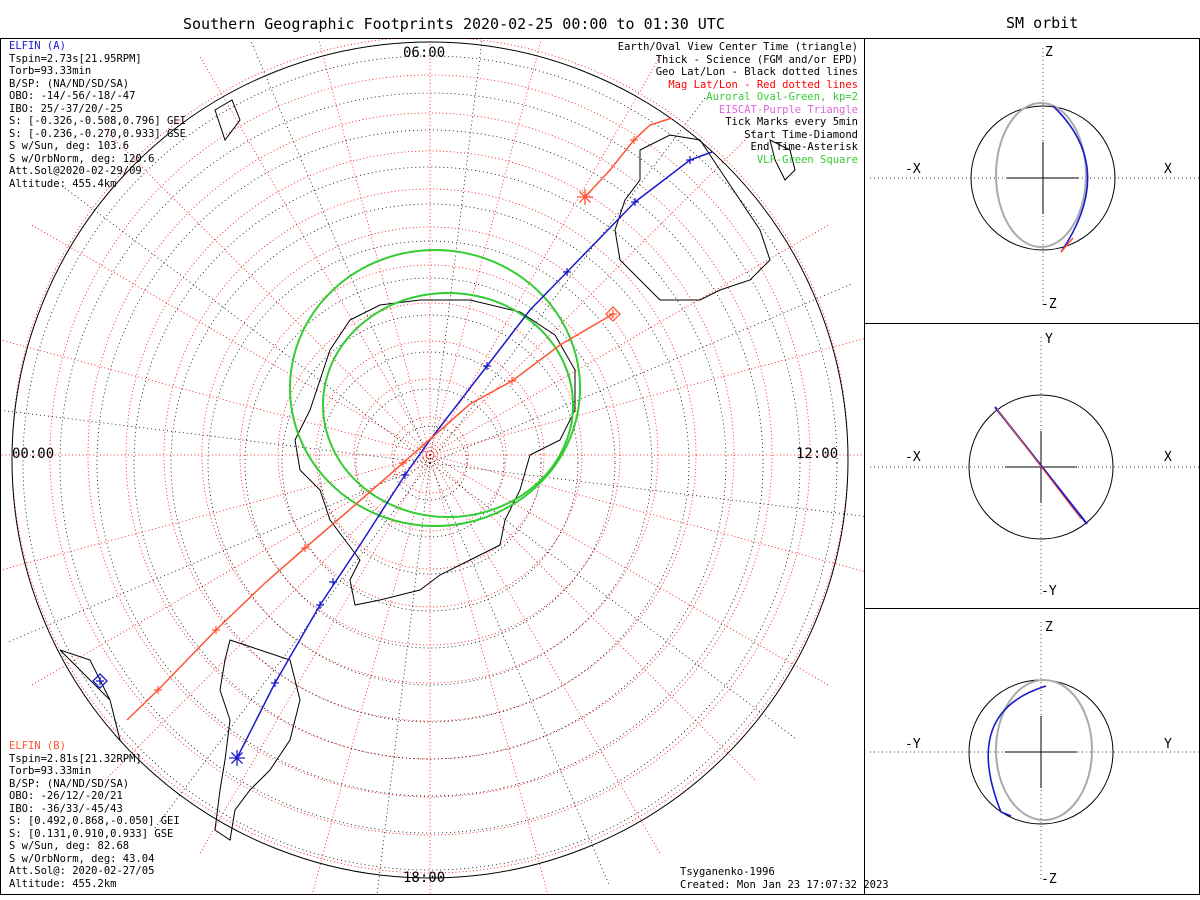  I want to click on elfin-a-line: Tspin=2.73s[21.95RPM], so click(75, 58).